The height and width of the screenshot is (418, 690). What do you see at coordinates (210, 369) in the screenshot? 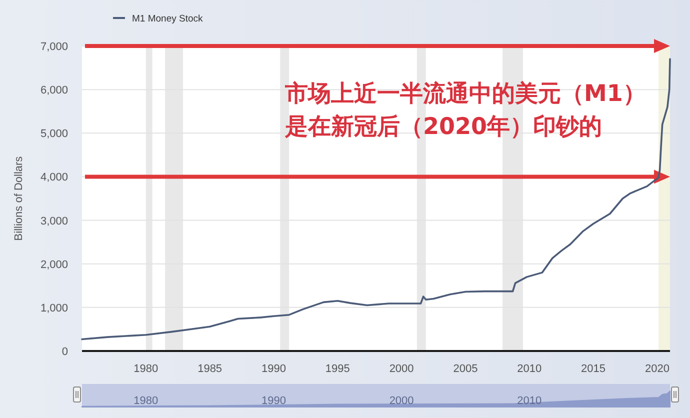
I see `x-tick-label: 1985` at bounding box center [210, 369].